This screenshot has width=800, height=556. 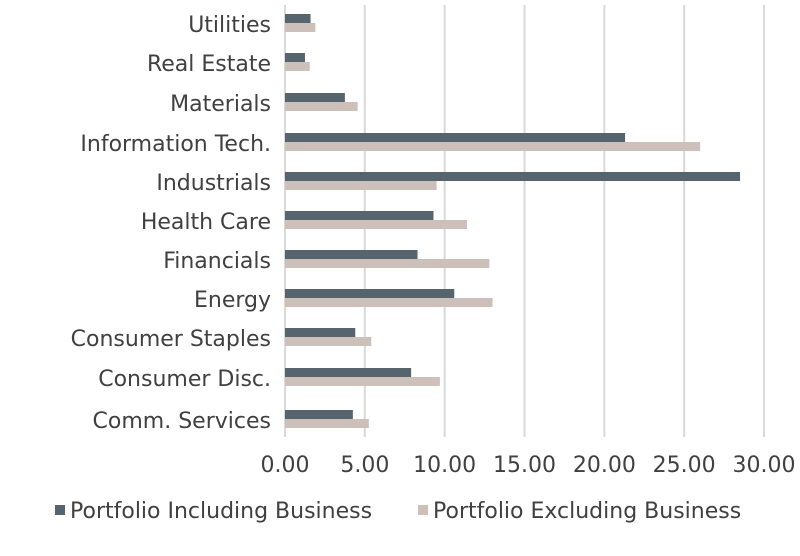 What do you see at coordinates (285, 465) in the screenshot?
I see `x-tick-label: 0.00` at bounding box center [285, 465].